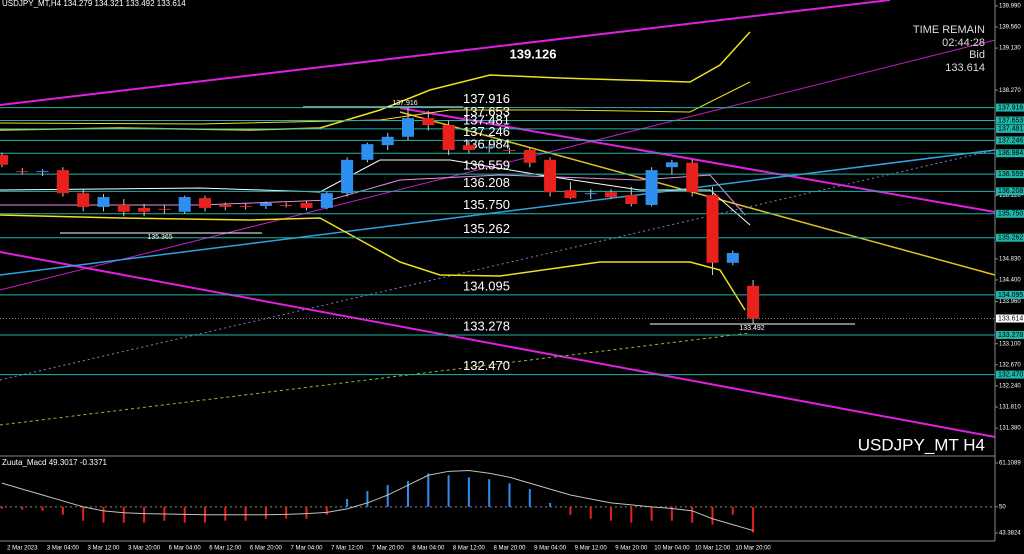 The width and height of the screenshot is (1024, 554). Describe the element at coordinates (63, 549) in the screenshot. I see `x-tick-label: 3 Mar 04:00` at that location.